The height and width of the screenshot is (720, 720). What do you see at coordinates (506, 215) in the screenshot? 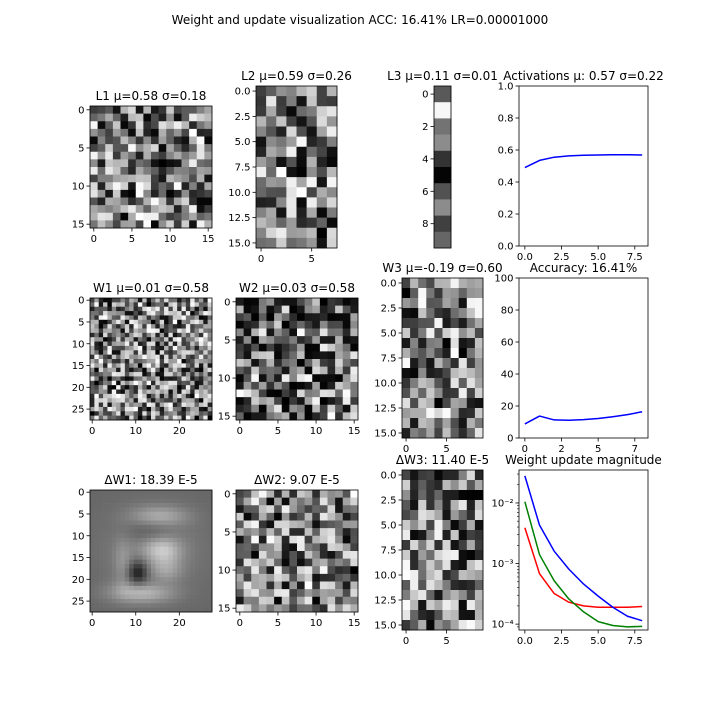
I see `y-tick-label: 0.2` at bounding box center [506, 215].